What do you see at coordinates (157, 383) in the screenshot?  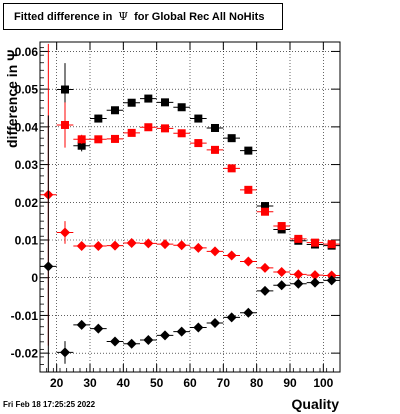 I see `x-tick-label: 50` at bounding box center [157, 383].